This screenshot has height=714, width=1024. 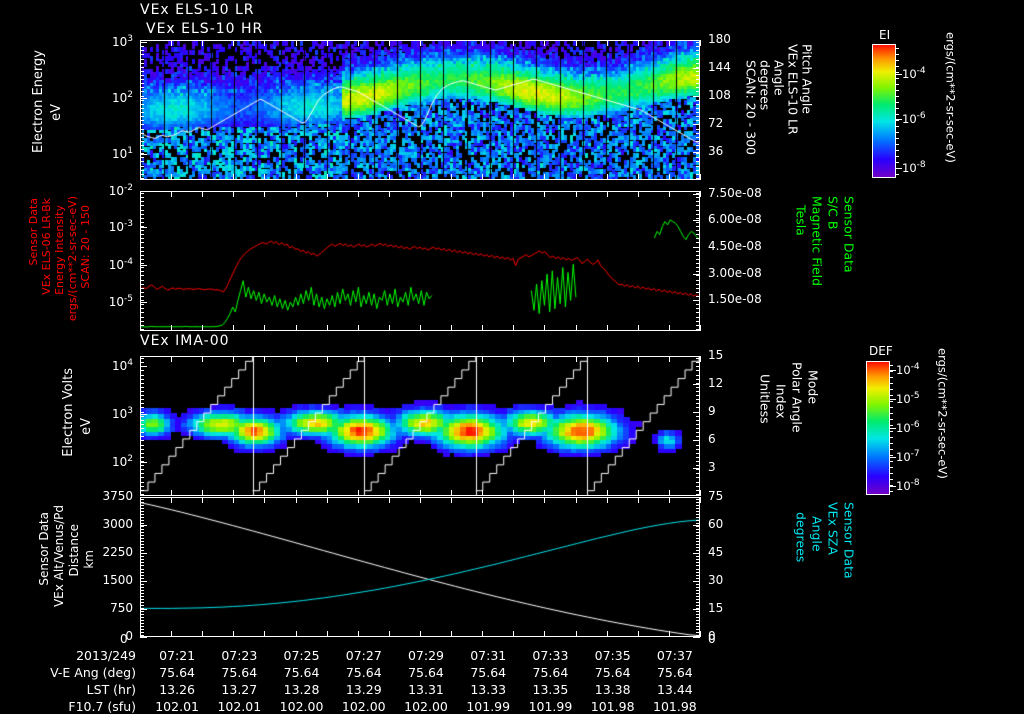 I want to click on panel2-line-plot, so click(x=420, y=261).